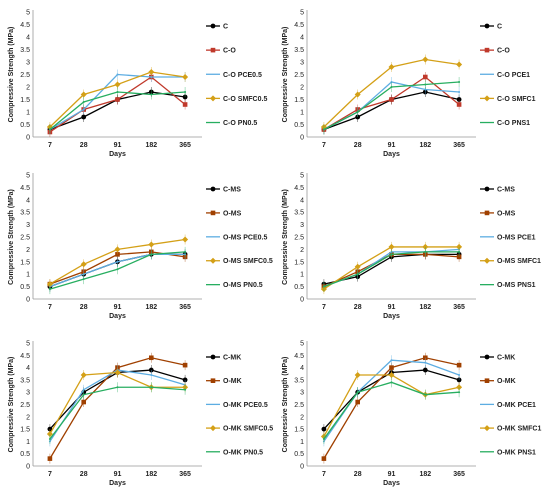  I want to click on legend-label: O-MS PCE0.5, so click(245, 237).